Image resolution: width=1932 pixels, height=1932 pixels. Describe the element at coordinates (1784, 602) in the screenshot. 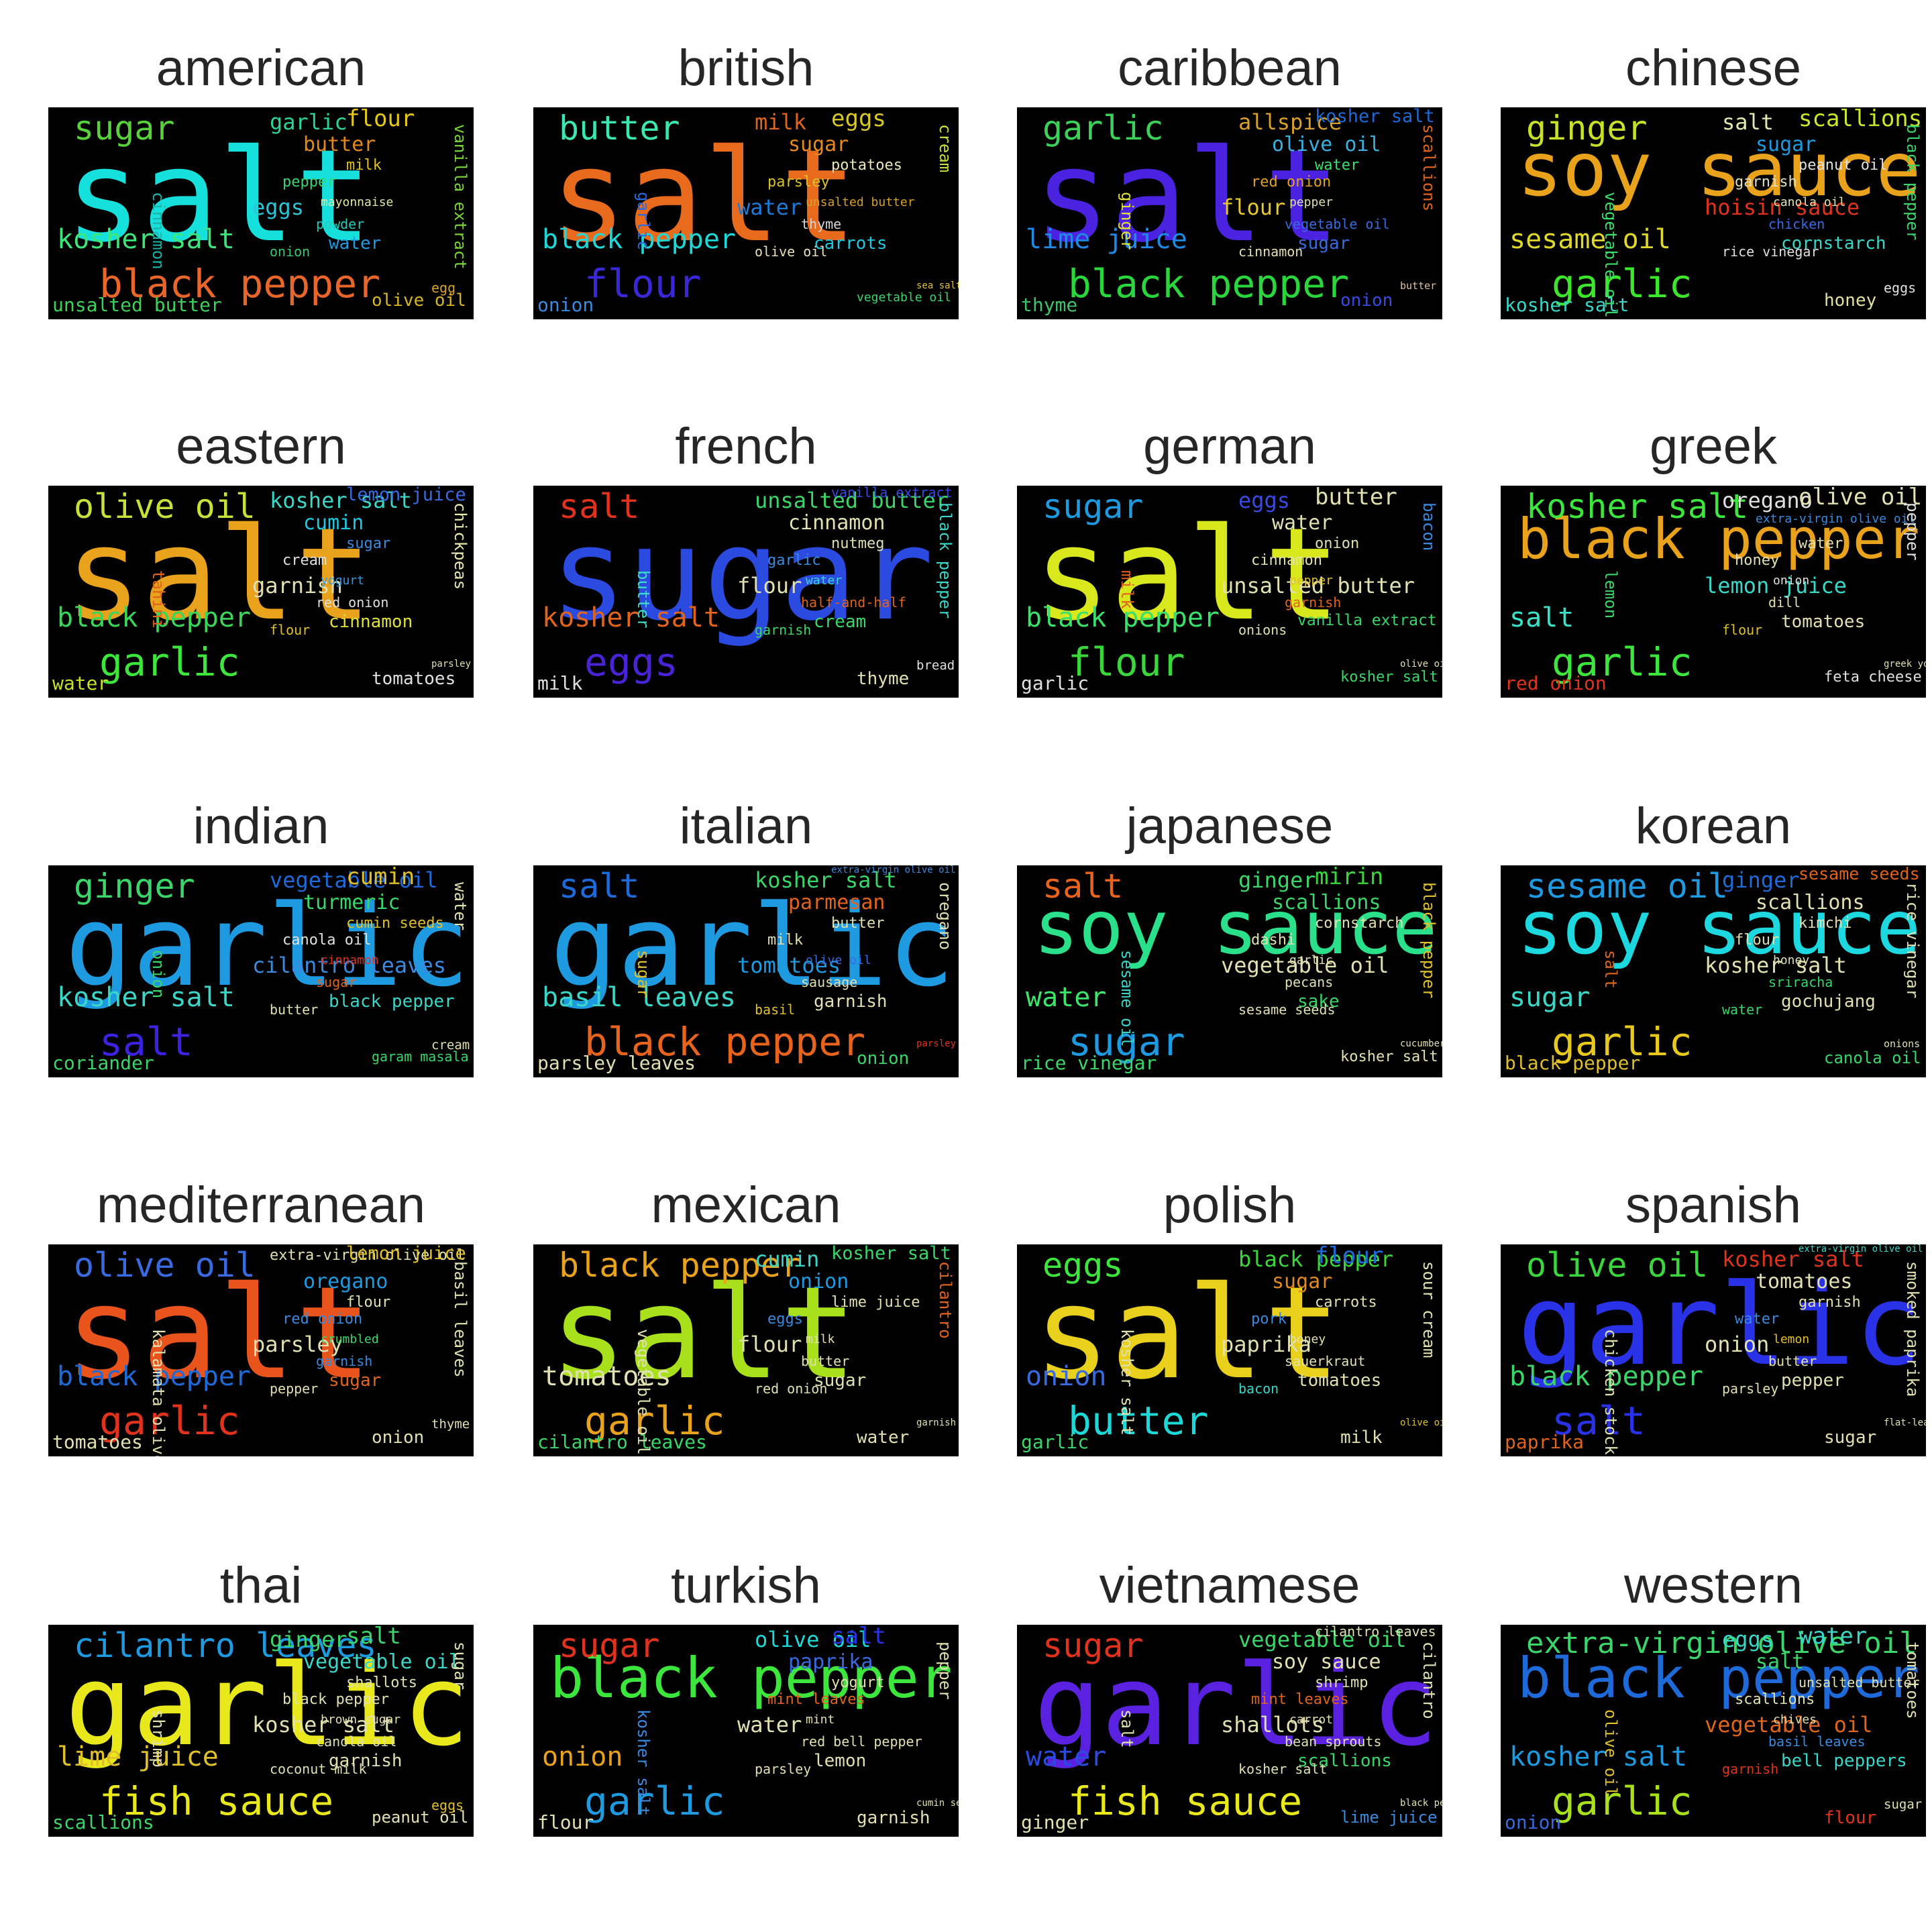

I see `wordcloud-word: dill` at that location.